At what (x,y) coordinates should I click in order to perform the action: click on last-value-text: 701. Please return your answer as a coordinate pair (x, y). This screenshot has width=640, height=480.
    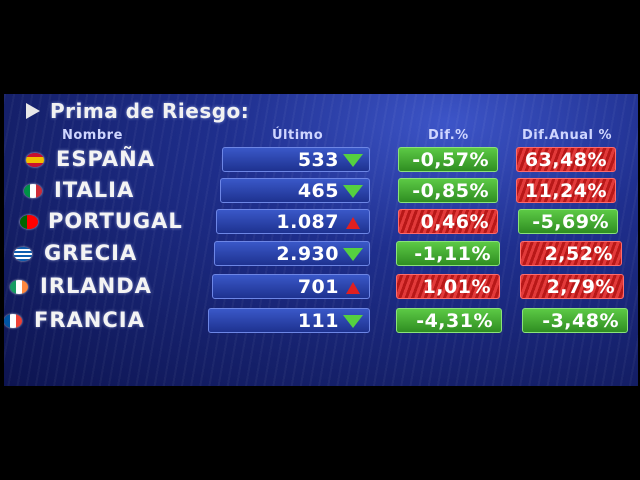
    Looking at the image, I should click on (318, 286).